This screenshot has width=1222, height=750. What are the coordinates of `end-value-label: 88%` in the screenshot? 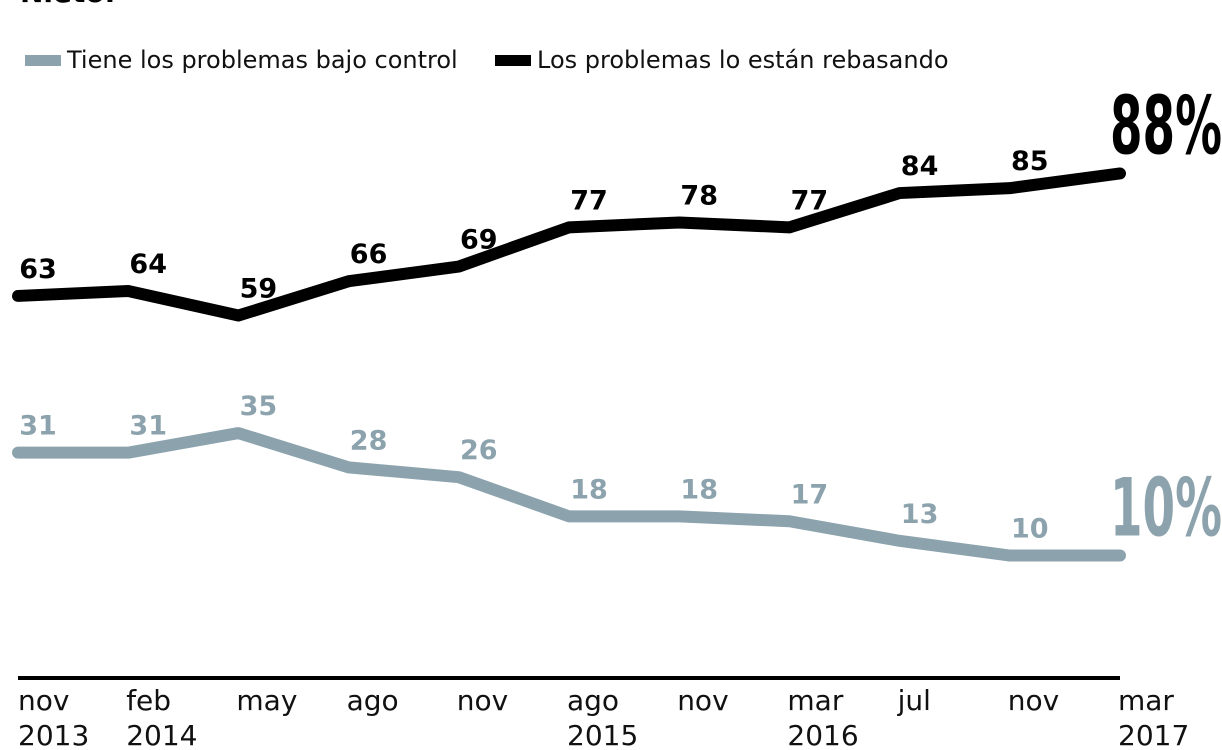 It's located at (1166, 125).